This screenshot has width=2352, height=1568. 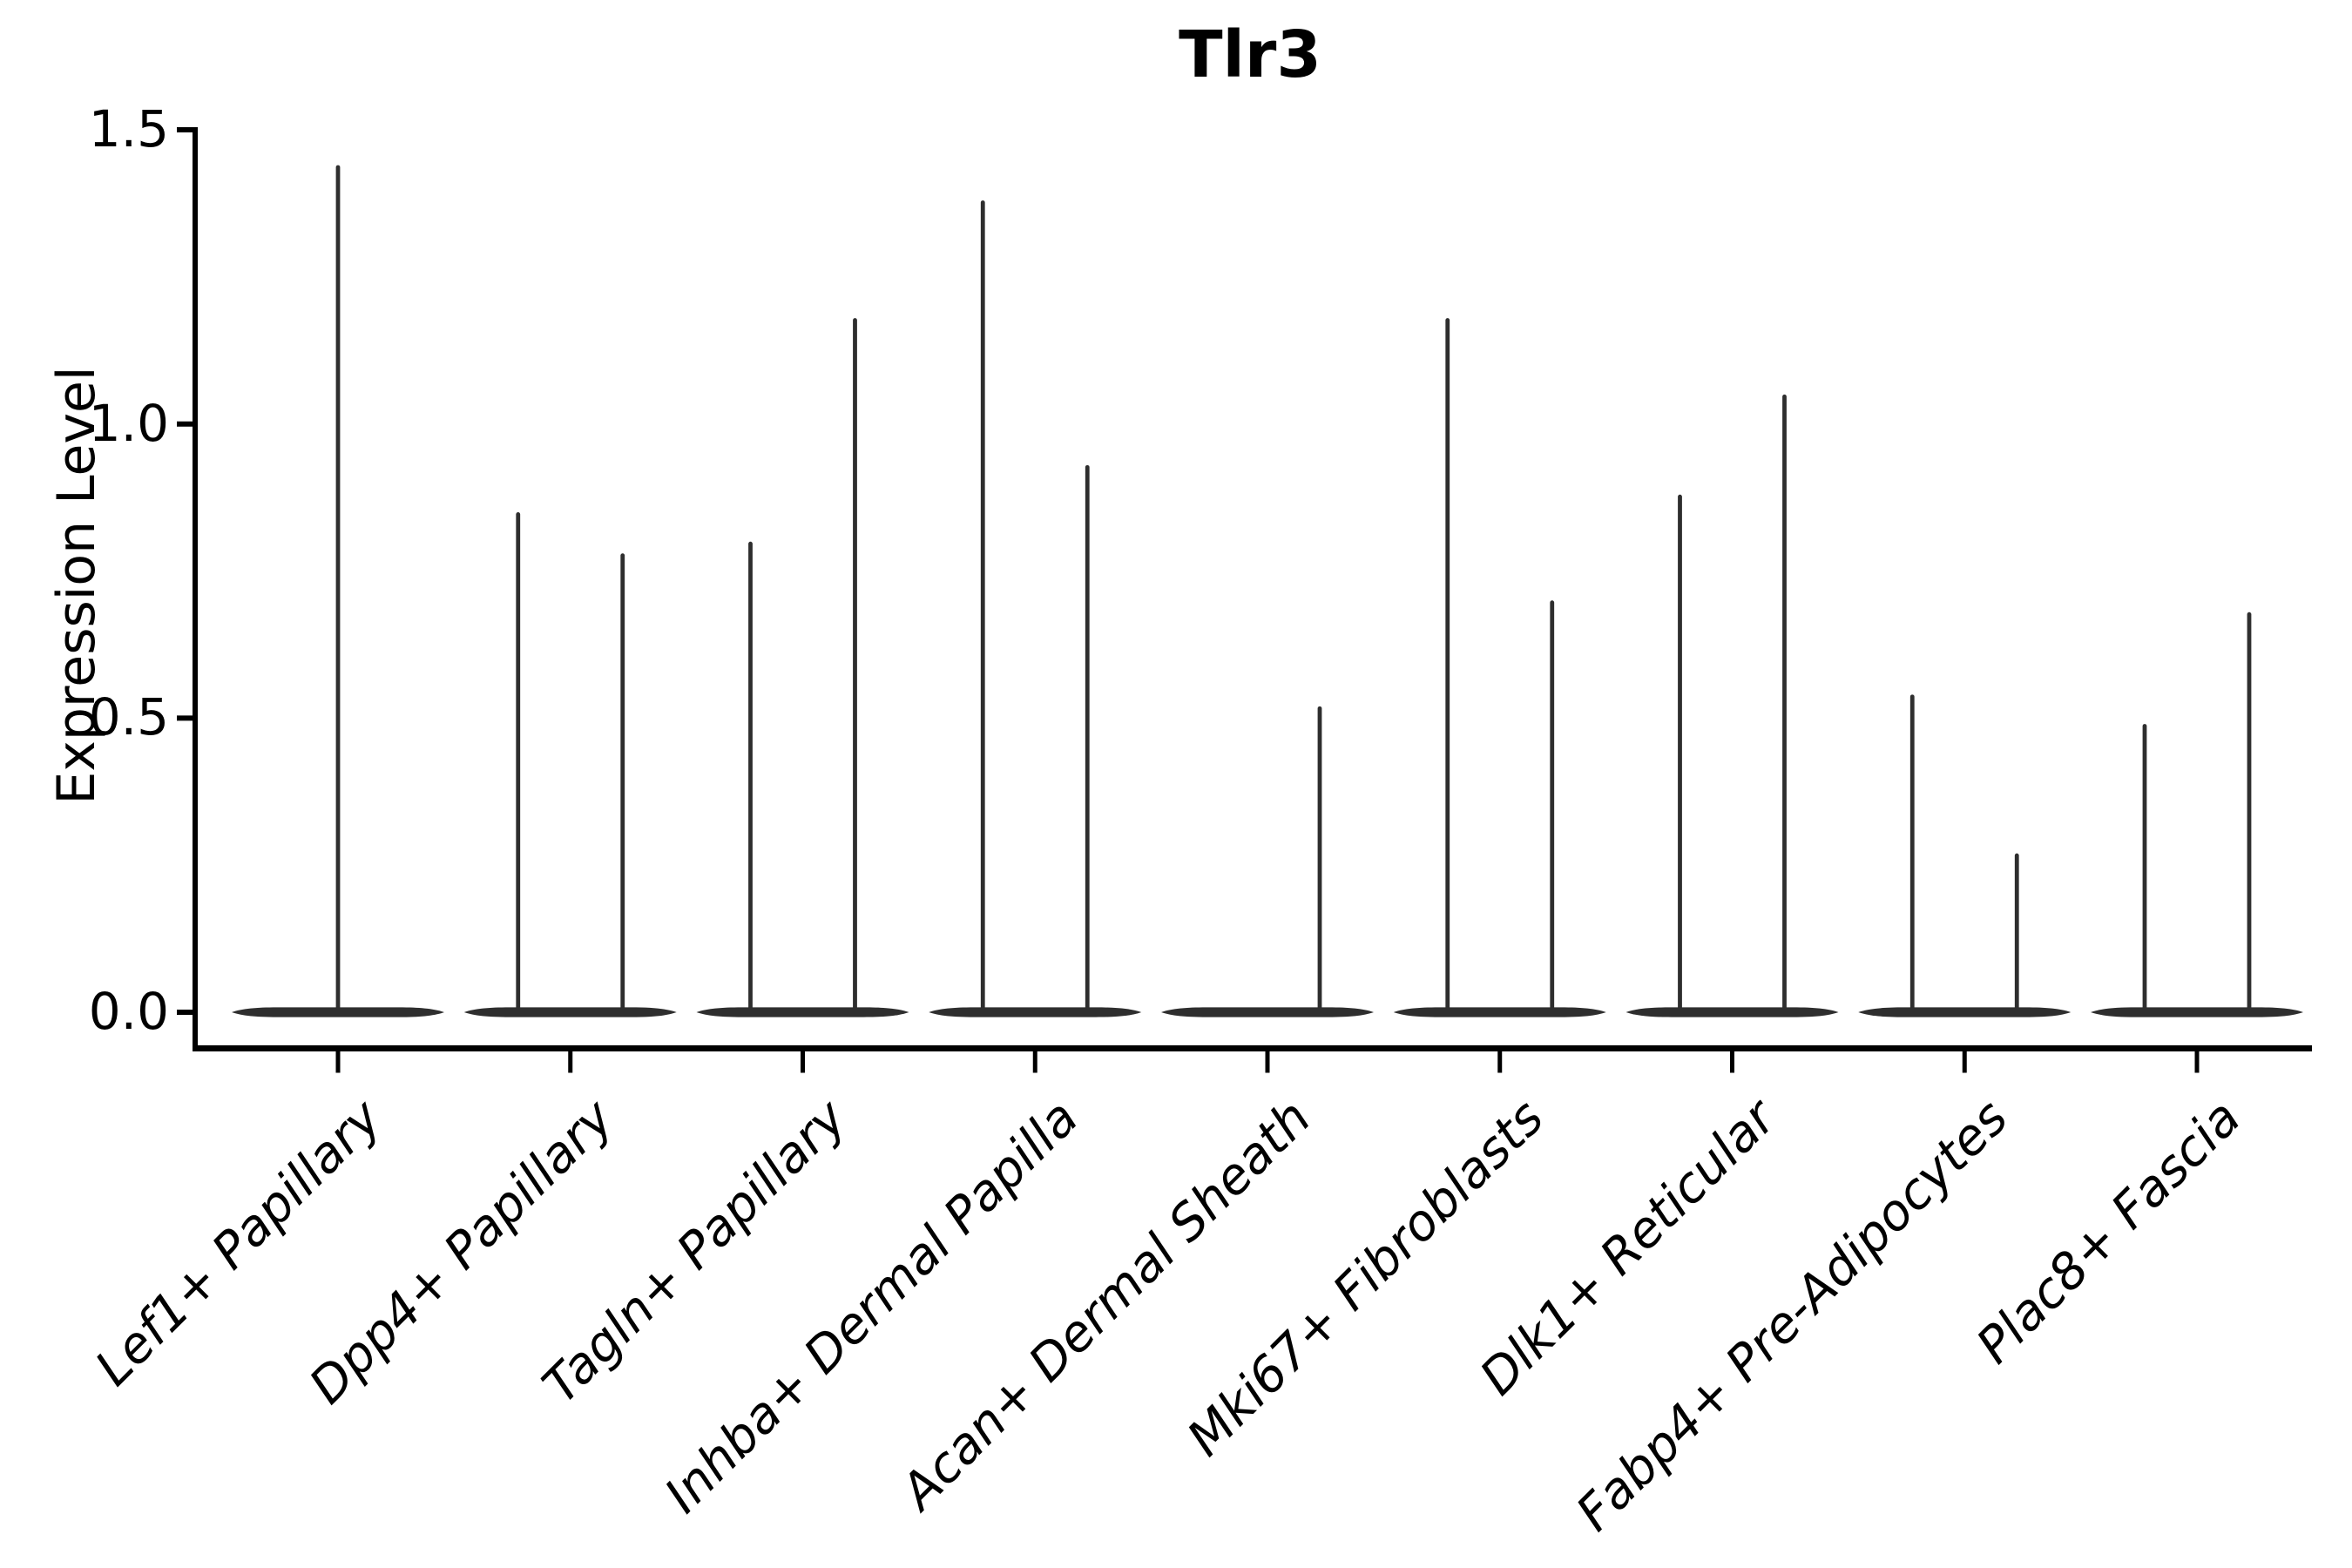 I want to click on y-tick-label: 0.0, so click(x=129, y=1012).